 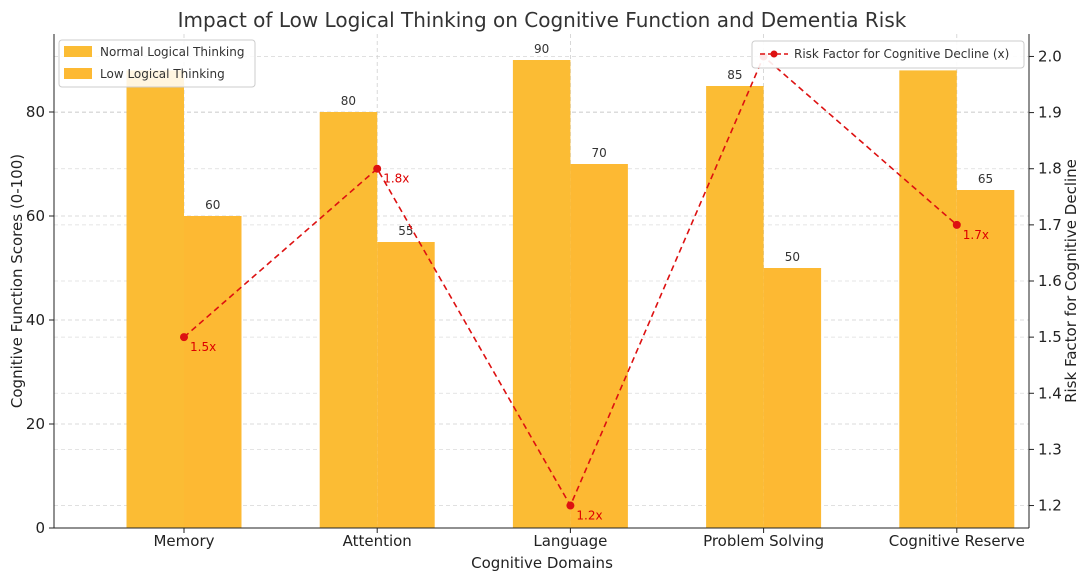 I want to click on x-tick-label: Memory, so click(x=183, y=541).